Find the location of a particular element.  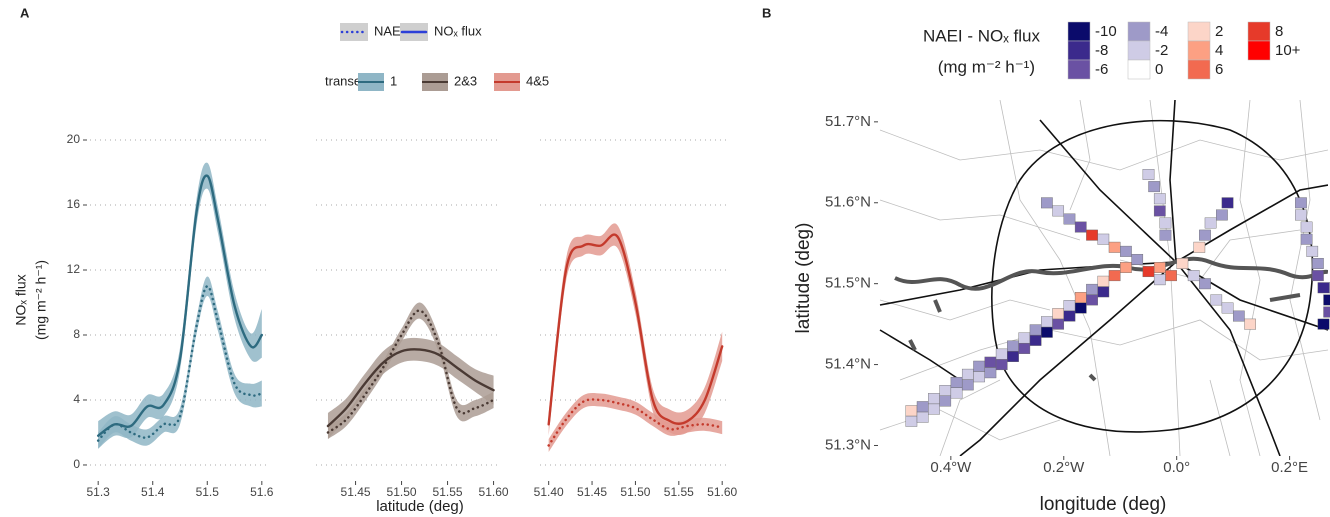

legend-label: 2 is located at coordinates (1219, 31).